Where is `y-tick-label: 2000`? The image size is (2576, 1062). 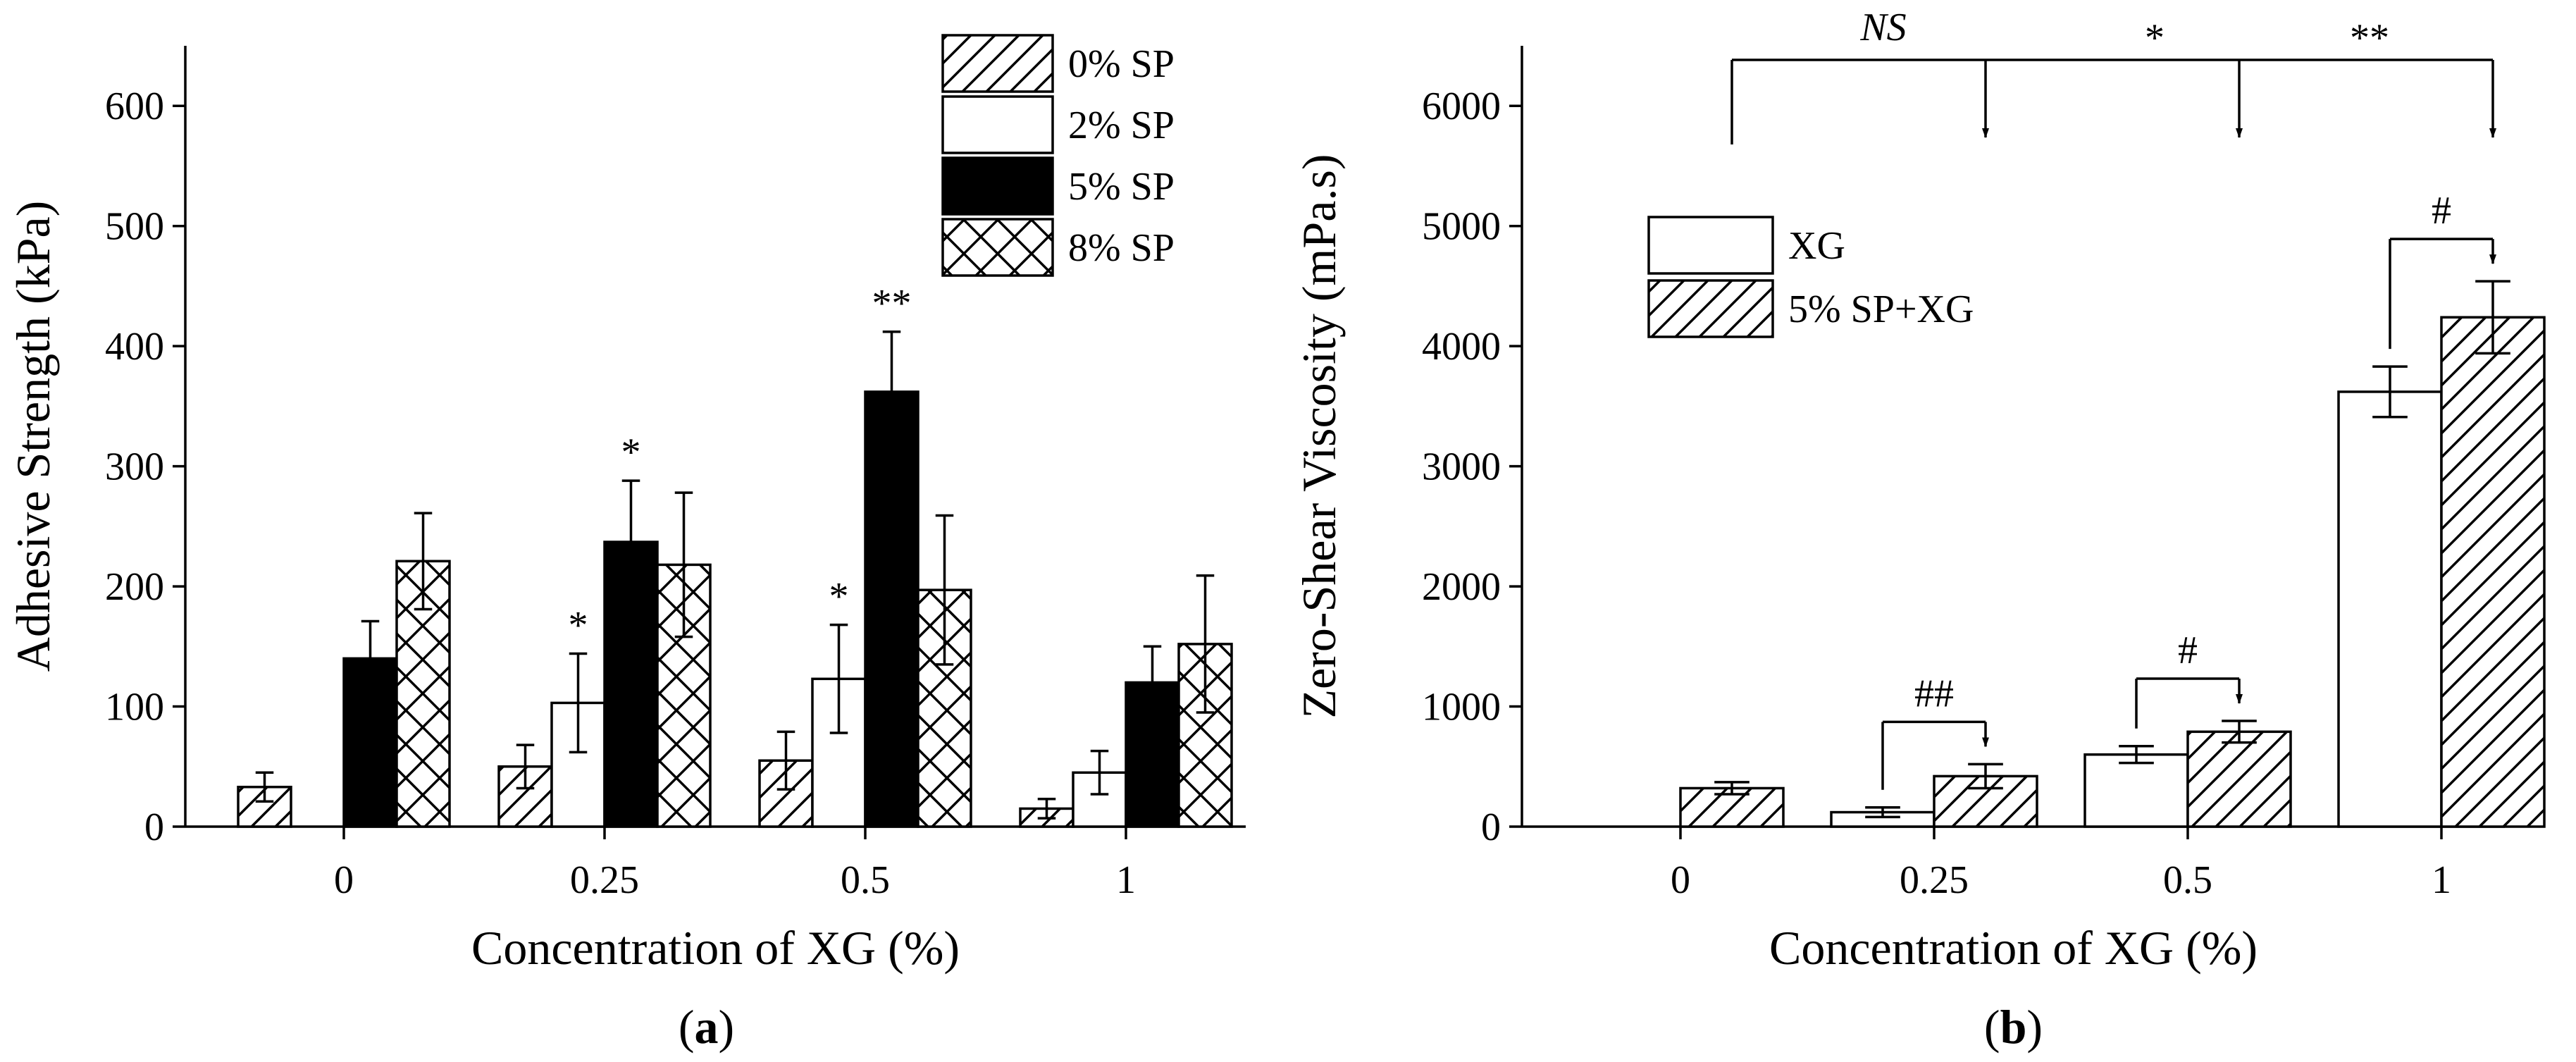
y-tick-label: 2000 is located at coordinates (1461, 587).